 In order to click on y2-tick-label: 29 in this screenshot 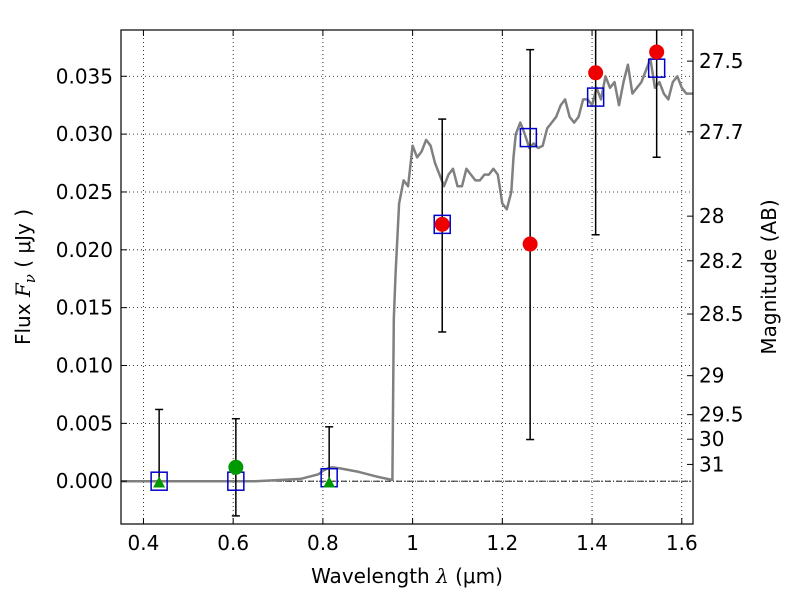, I will do `click(711, 376)`.